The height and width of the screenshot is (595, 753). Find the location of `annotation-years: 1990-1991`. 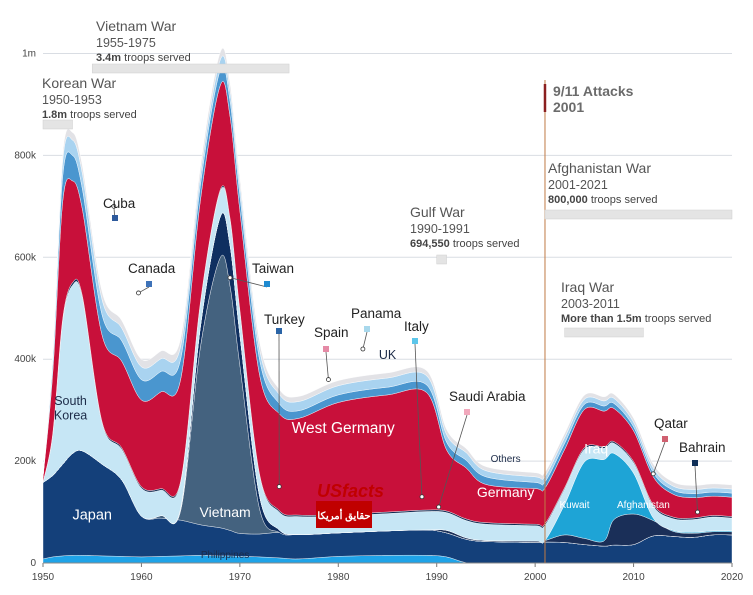

annotation-years: 1990-1991 is located at coordinates (440, 229).